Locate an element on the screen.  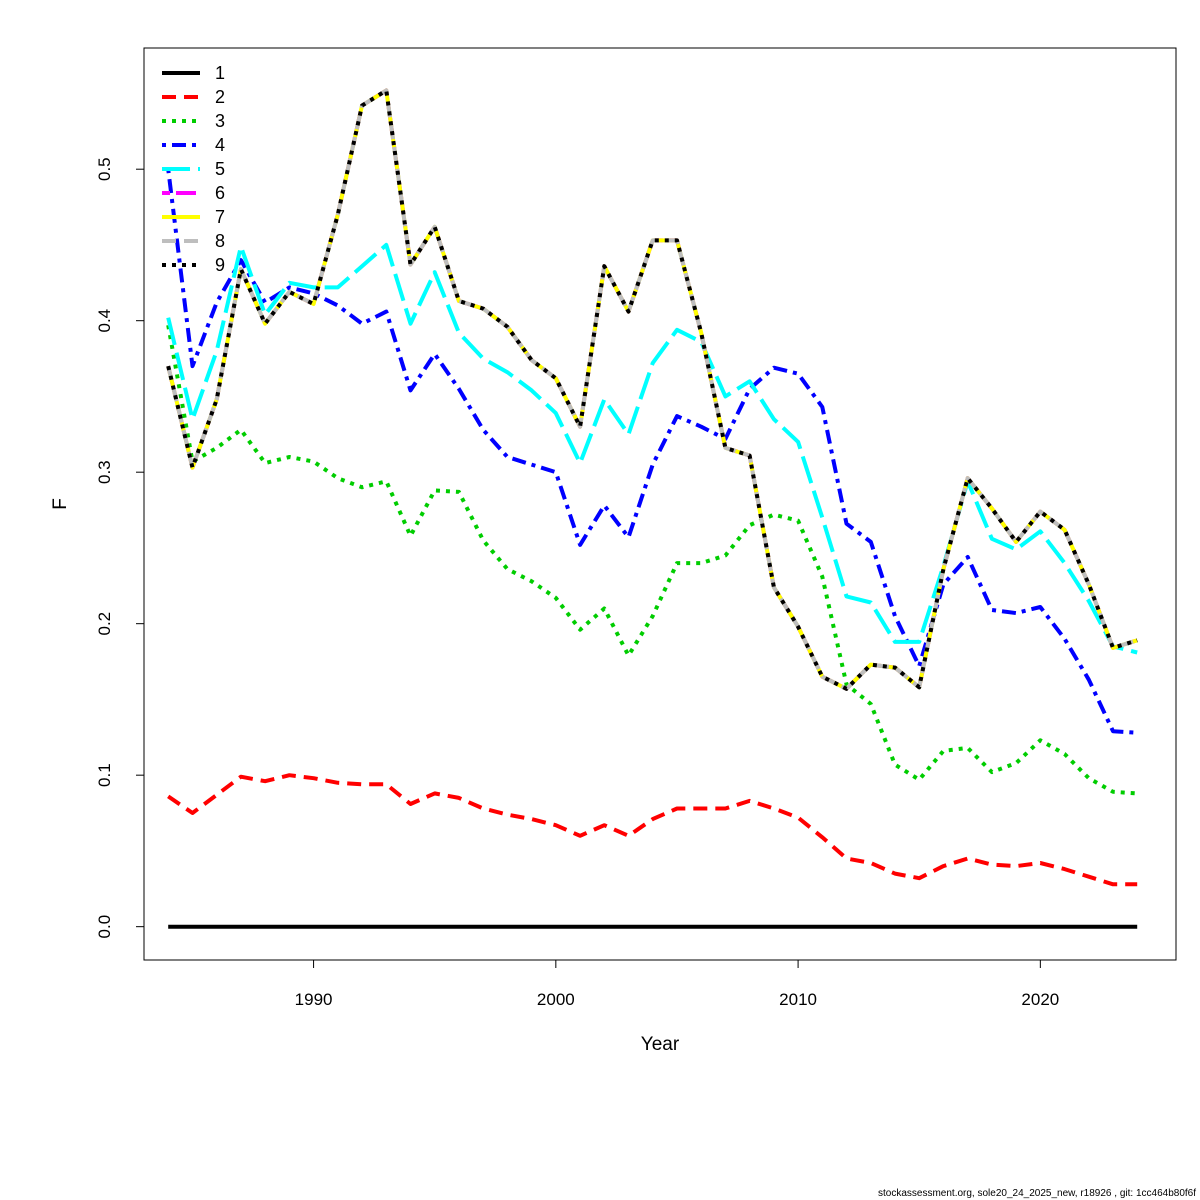
legend-entry-6: 6 is located at coordinates (193, 193).